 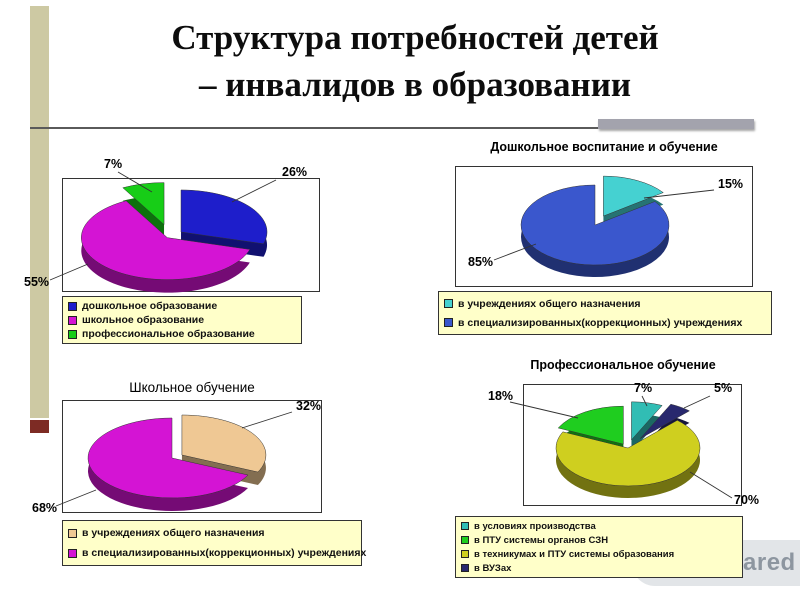 I want to click on left-accent-bar, so click(x=39, y=212).